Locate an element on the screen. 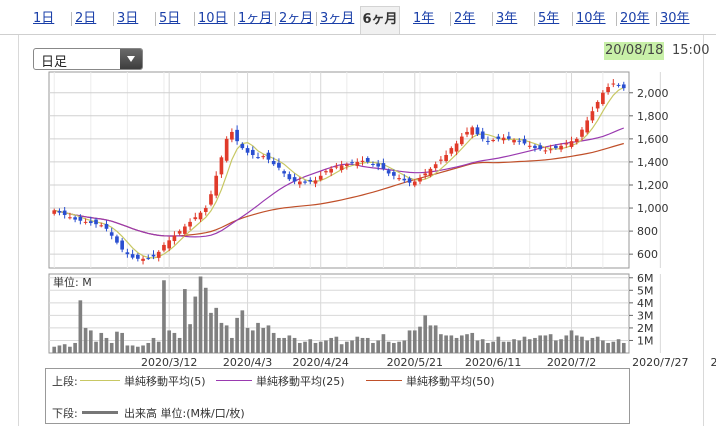 This screenshot has width=716, height=426. tab-8: 3ヶ月 is located at coordinates (337, 18).